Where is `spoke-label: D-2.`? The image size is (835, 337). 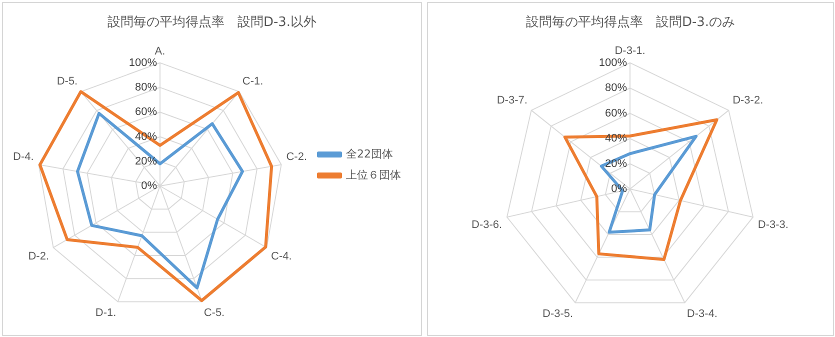
spoke-label: D-2. is located at coordinates (39, 256).